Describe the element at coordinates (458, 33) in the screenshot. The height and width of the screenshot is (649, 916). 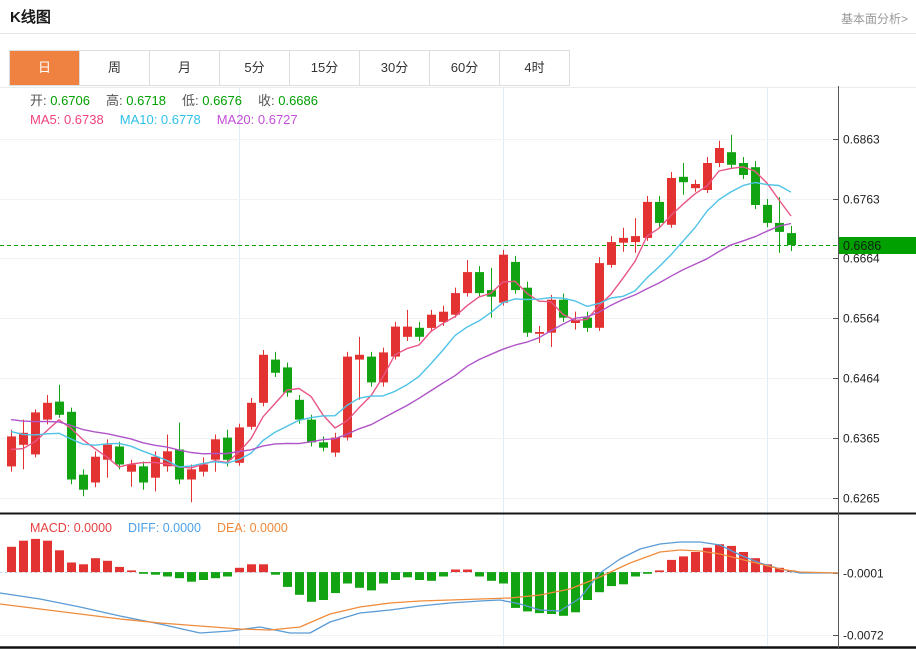
I see `header-divider` at that location.